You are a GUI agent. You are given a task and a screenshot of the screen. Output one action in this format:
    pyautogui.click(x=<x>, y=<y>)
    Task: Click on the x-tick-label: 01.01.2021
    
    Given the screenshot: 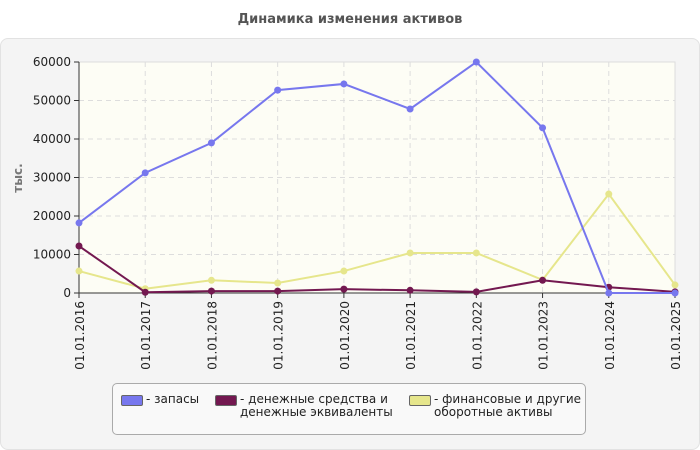 What is the action you would take?
    pyautogui.click(x=411, y=335)
    